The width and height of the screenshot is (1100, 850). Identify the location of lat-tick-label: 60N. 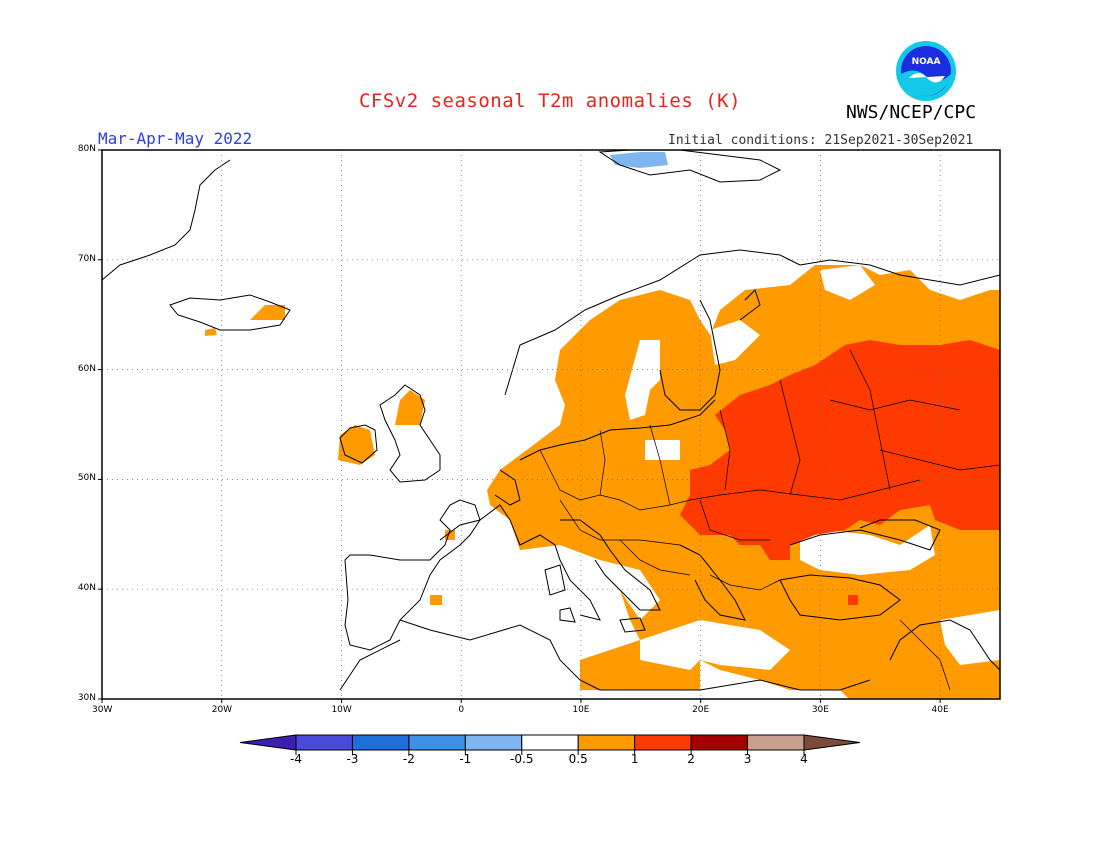
(86, 368).